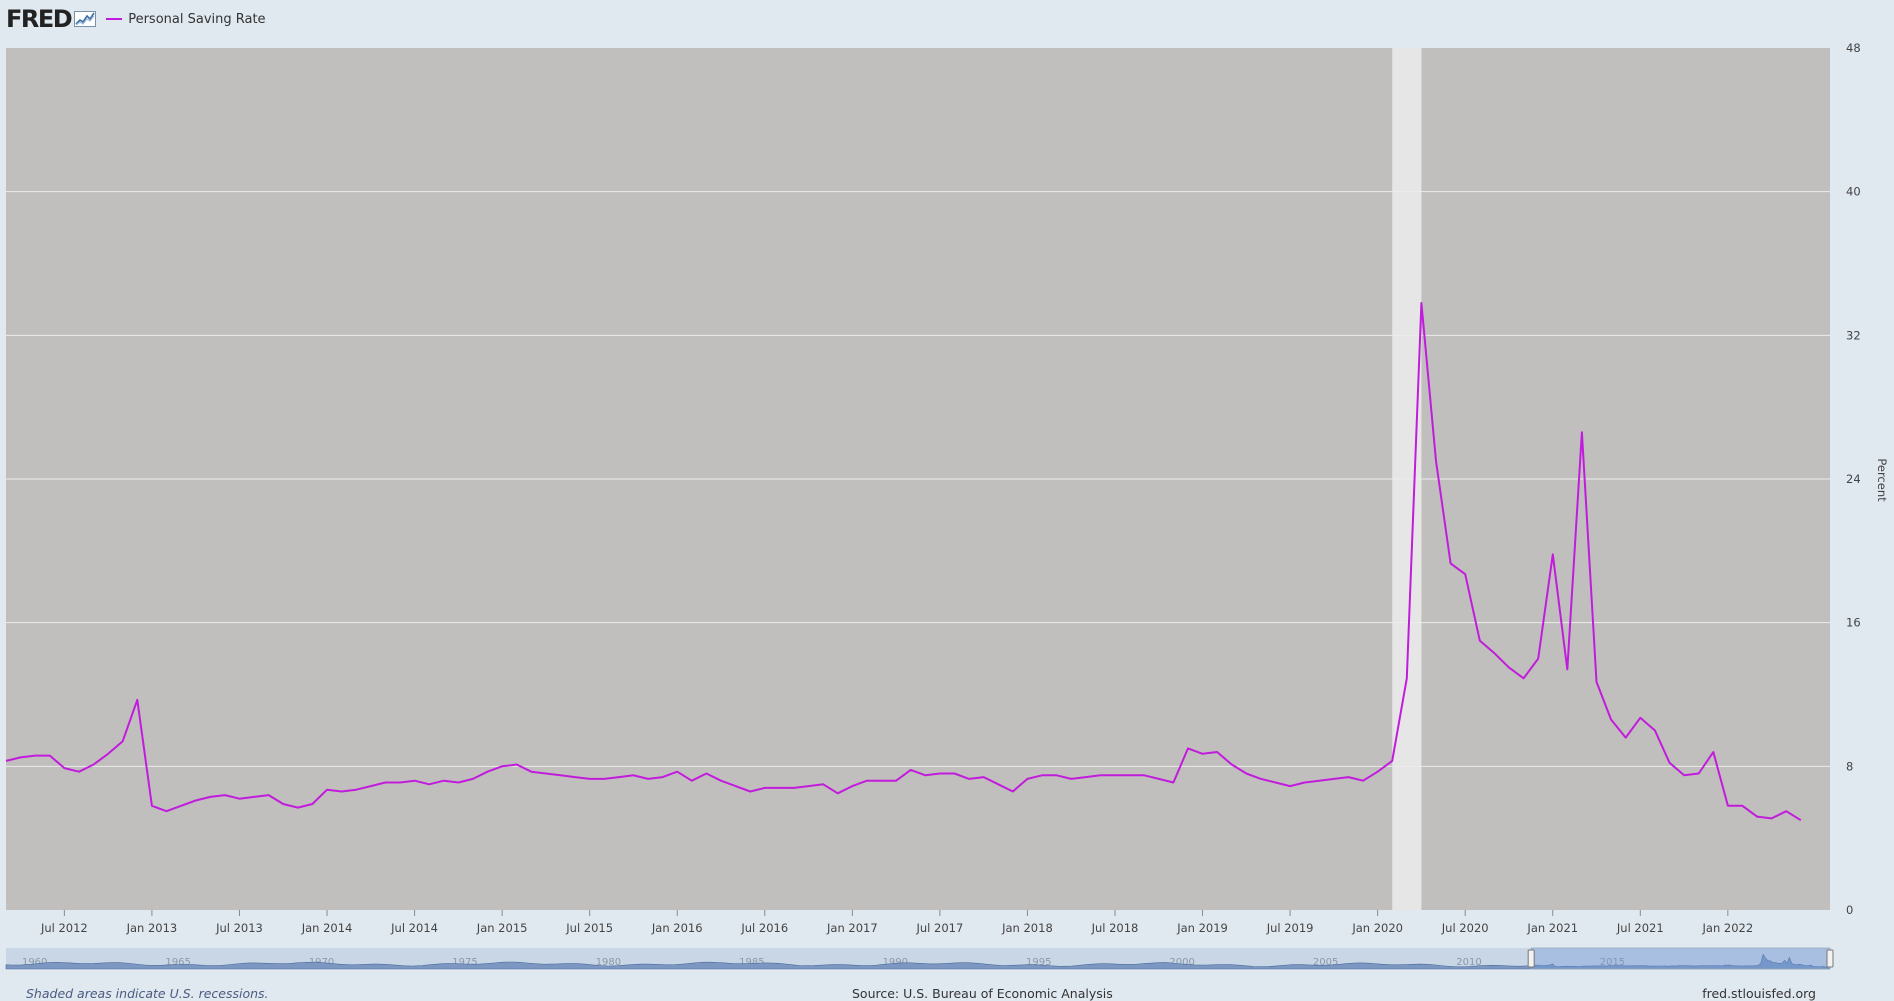  Describe the element at coordinates (1849, 766) in the screenshot. I see `y-tick-label: 8` at that location.